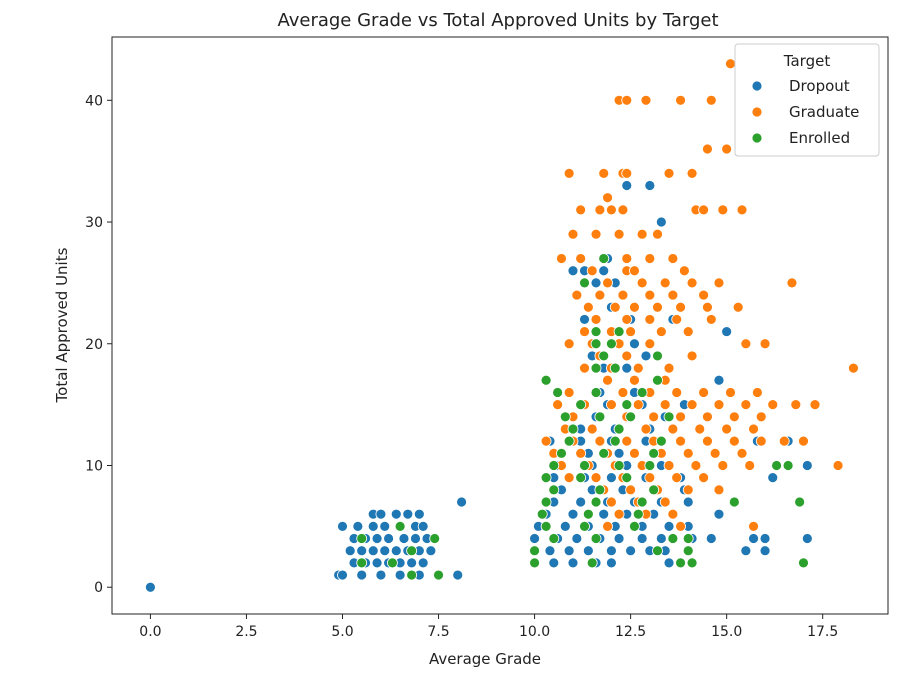  I want to click on y-axis-label: Total Approved Units, so click(62, 325).